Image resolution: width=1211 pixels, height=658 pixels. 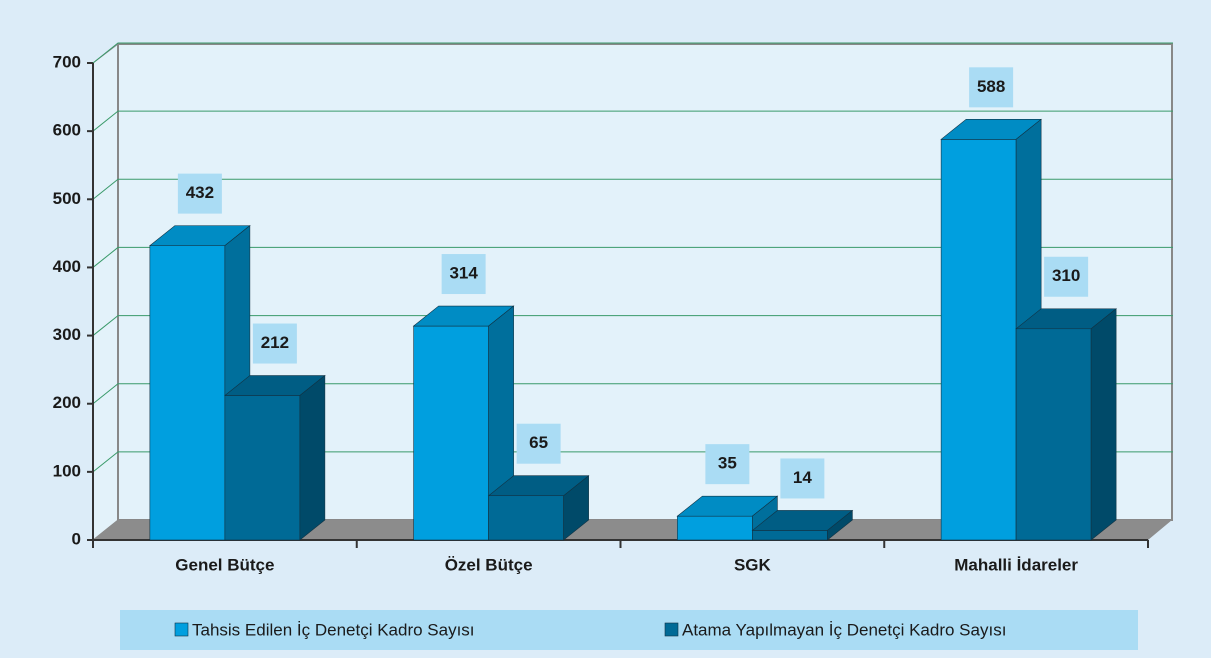 I want to click on y-tick-label: 400, so click(x=67, y=266).